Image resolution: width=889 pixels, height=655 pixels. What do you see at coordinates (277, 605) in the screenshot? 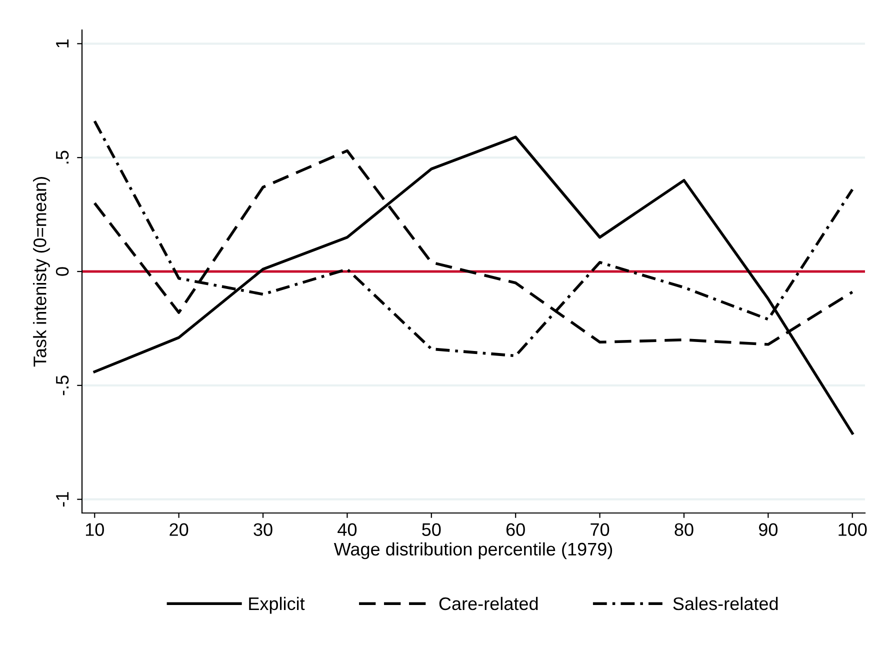
I see `legend-label: Explicit` at bounding box center [277, 605].